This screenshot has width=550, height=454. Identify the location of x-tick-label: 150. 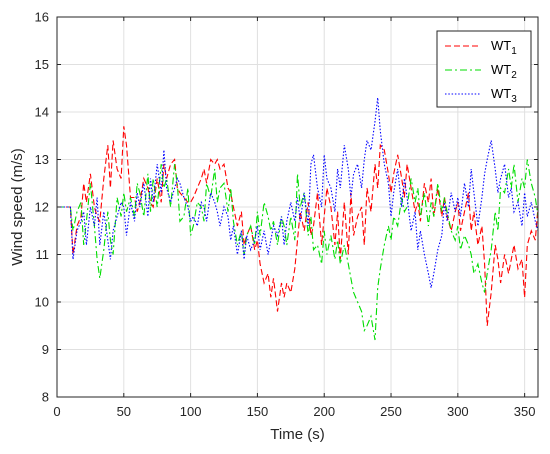
(258, 411).